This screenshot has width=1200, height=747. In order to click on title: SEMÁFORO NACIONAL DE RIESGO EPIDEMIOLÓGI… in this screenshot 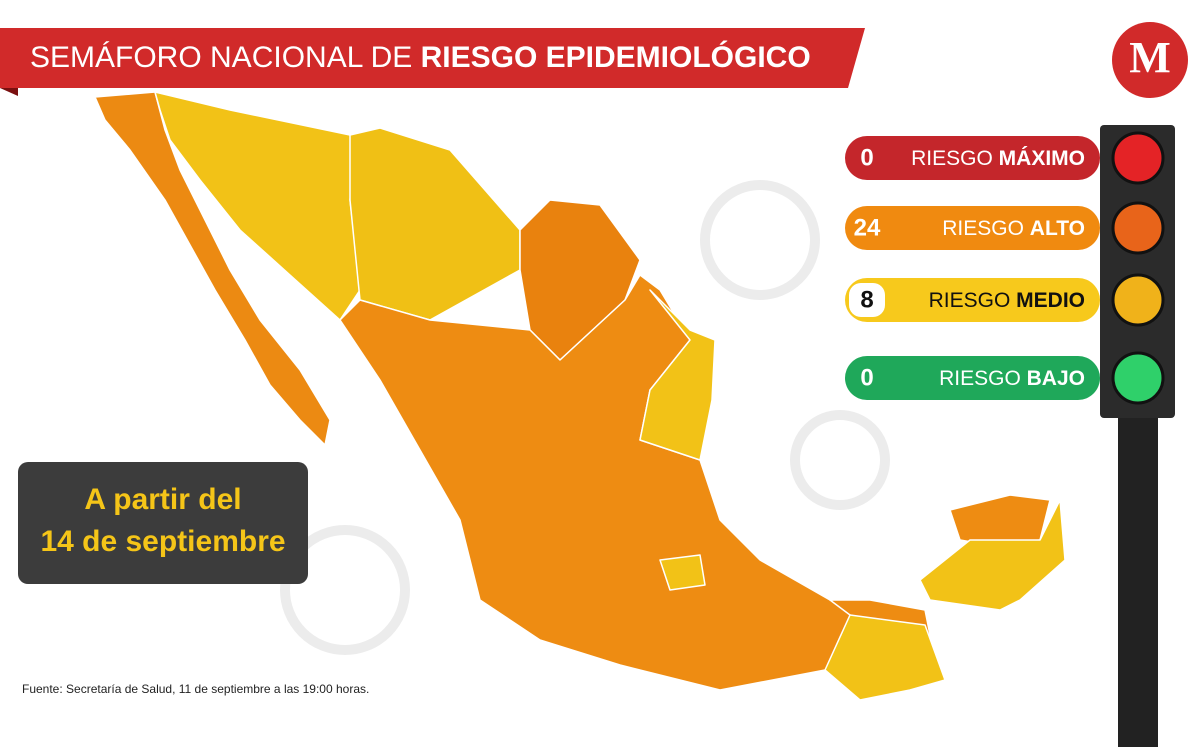, I will do `click(420, 57)`.